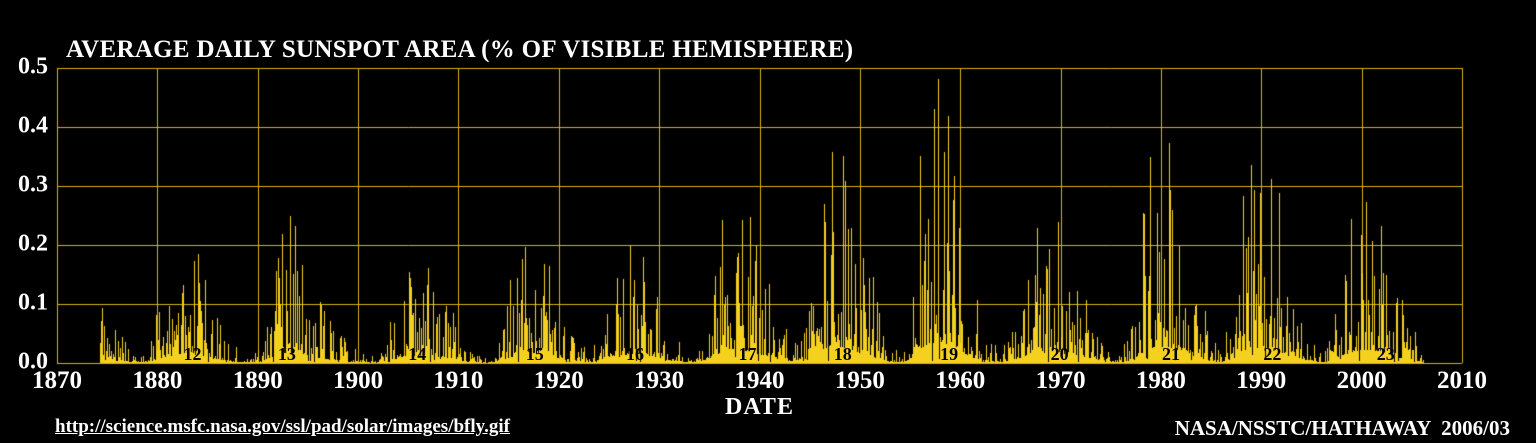 Image resolution: width=1536 pixels, height=443 pixels. I want to click on cycle-number-label: 13, so click(286, 354).